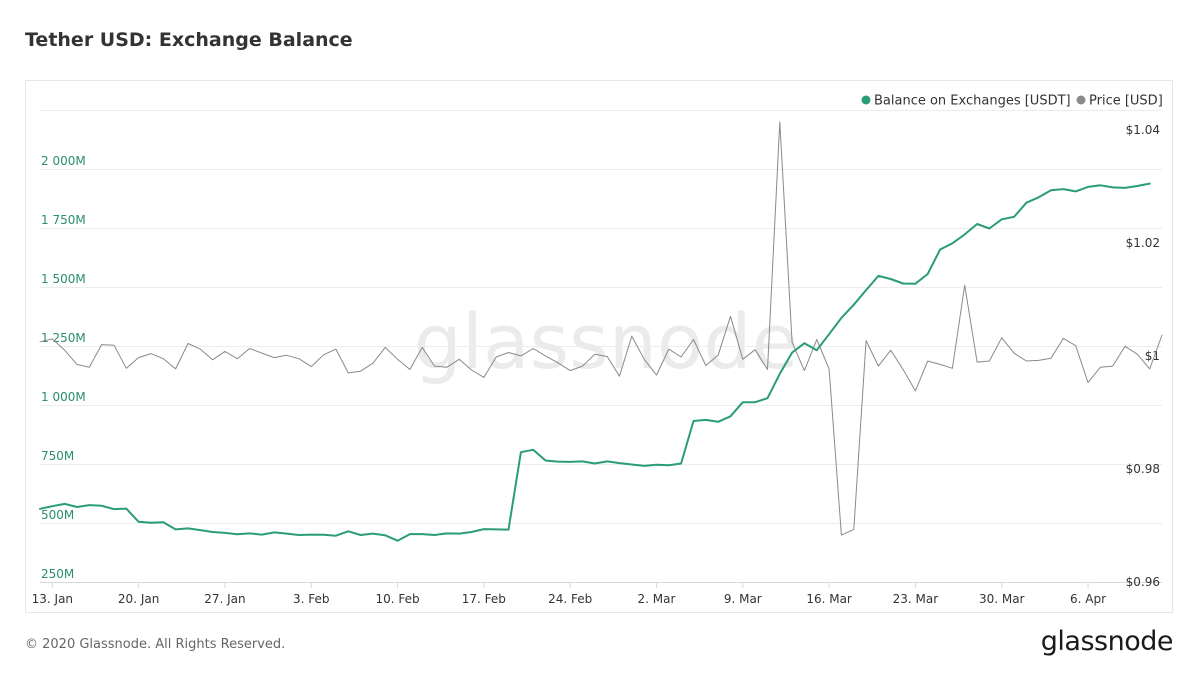 The height and width of the screenshot is (675, 1200). I want to click on legend-item-price: Price [USD], so click(1119, 101).